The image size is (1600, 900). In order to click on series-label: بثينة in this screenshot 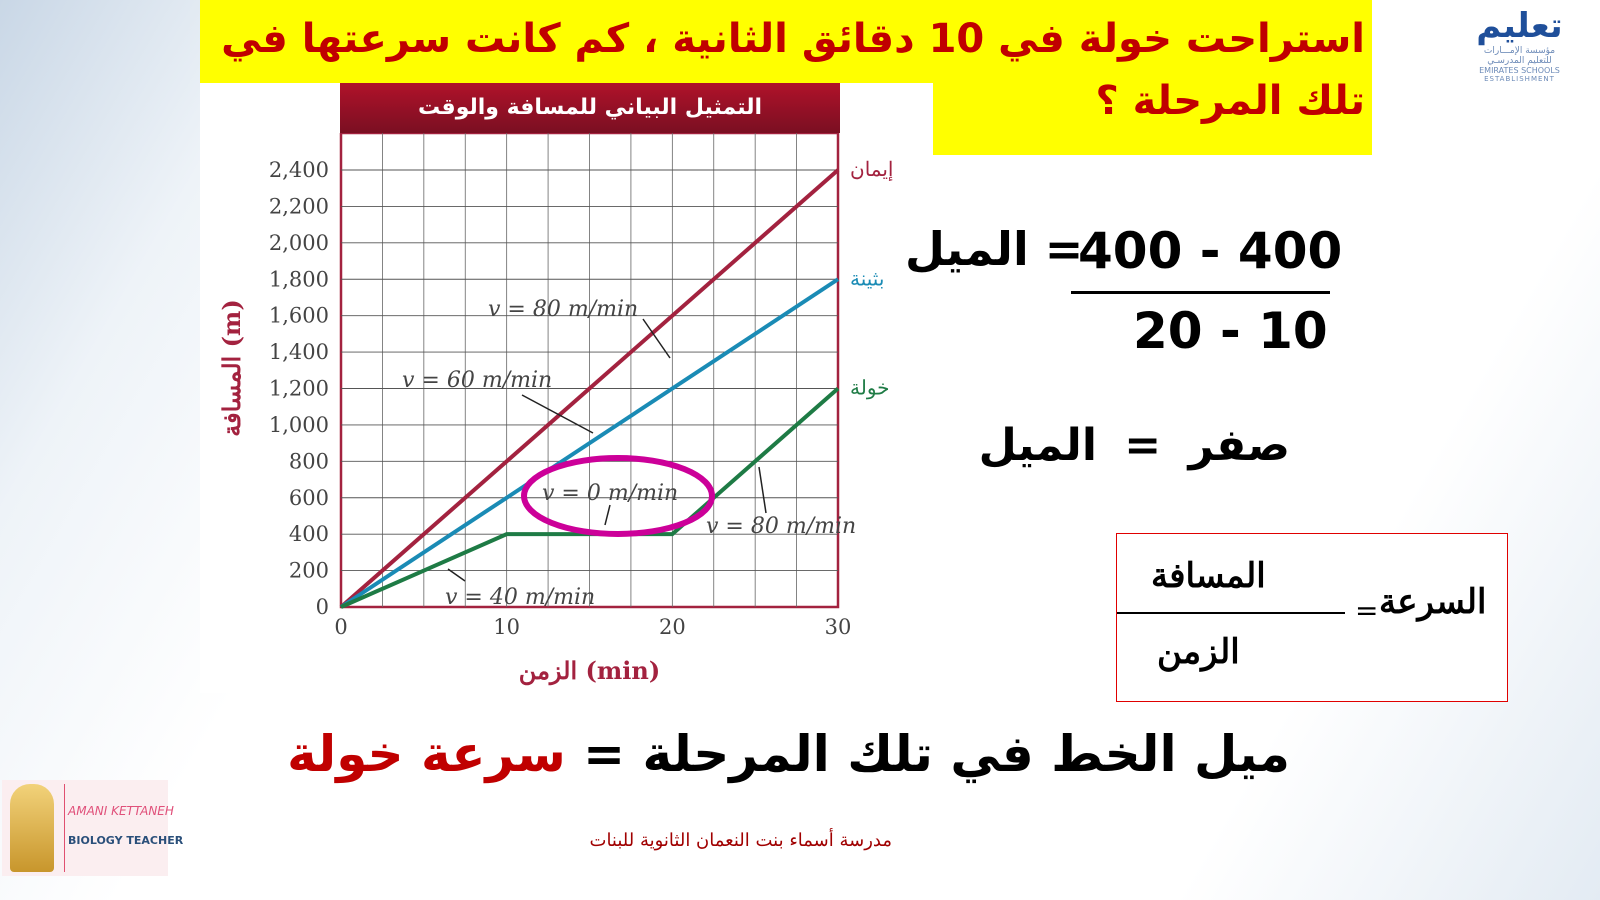, I will do `click(867, 278)`.